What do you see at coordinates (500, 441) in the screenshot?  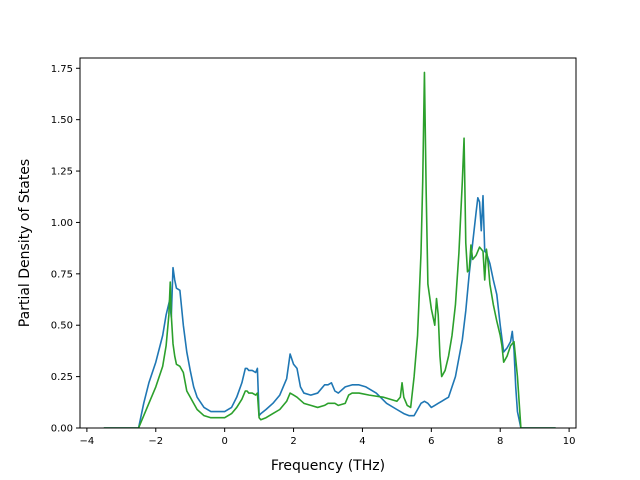 I see `x-tick-label: 8` at bounding box center [500, 441].